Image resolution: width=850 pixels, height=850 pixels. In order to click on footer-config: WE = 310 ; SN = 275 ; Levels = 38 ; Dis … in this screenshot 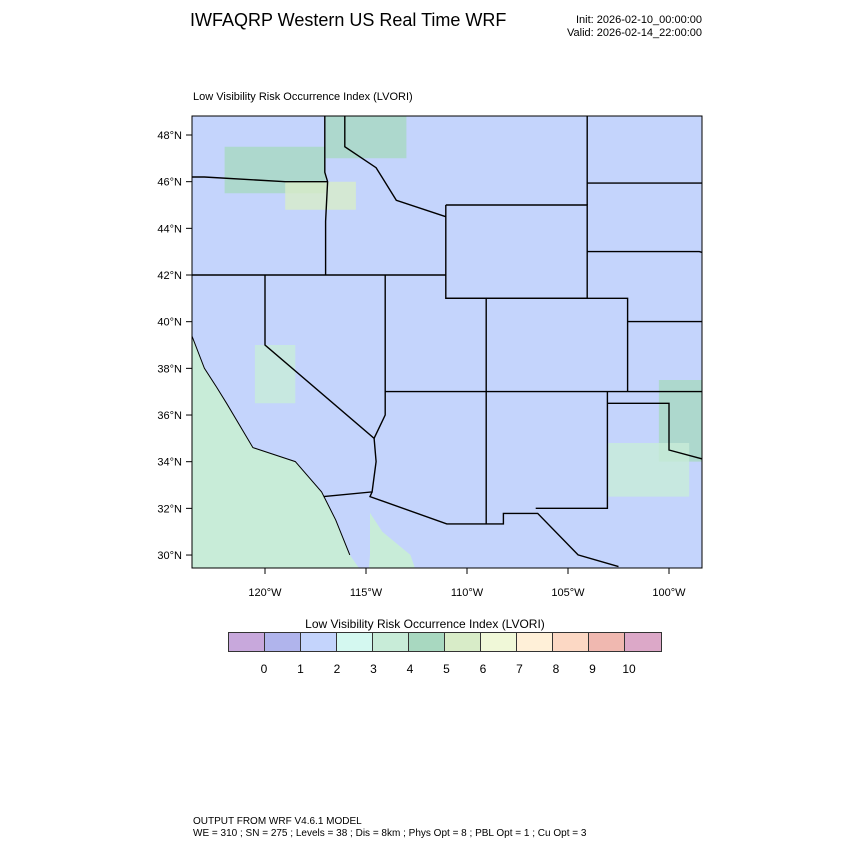, I will do `click(390, 833)`.